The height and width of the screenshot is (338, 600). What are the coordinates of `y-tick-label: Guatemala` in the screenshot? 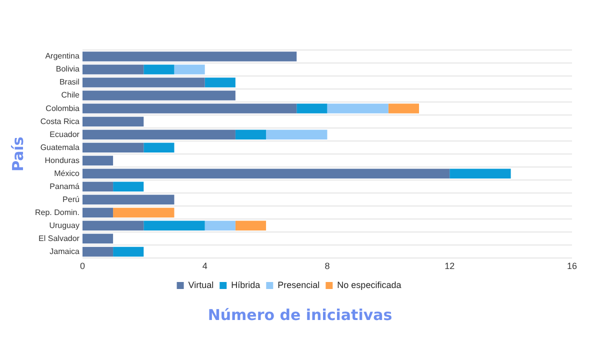 It's located at (60, 147).